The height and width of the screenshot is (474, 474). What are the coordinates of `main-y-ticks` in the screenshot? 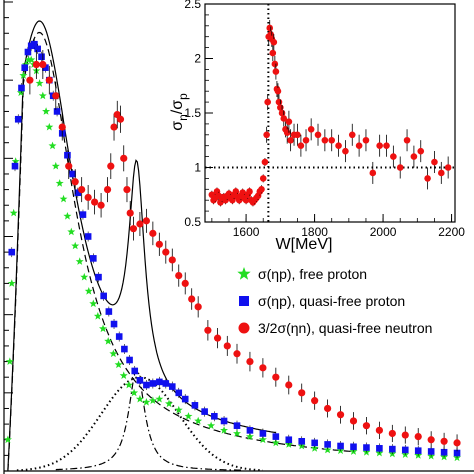 It's located at (8, 236).